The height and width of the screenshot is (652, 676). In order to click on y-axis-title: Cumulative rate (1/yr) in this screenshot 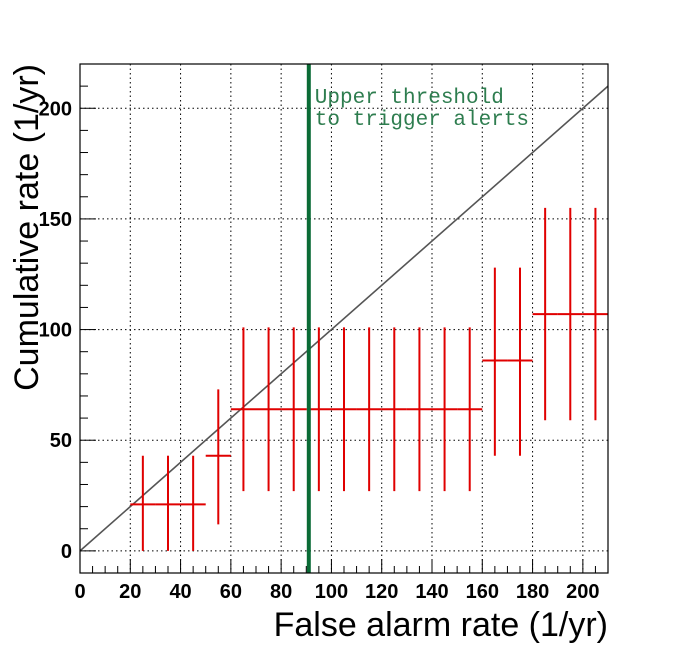, I will do `click(27, 227)`.